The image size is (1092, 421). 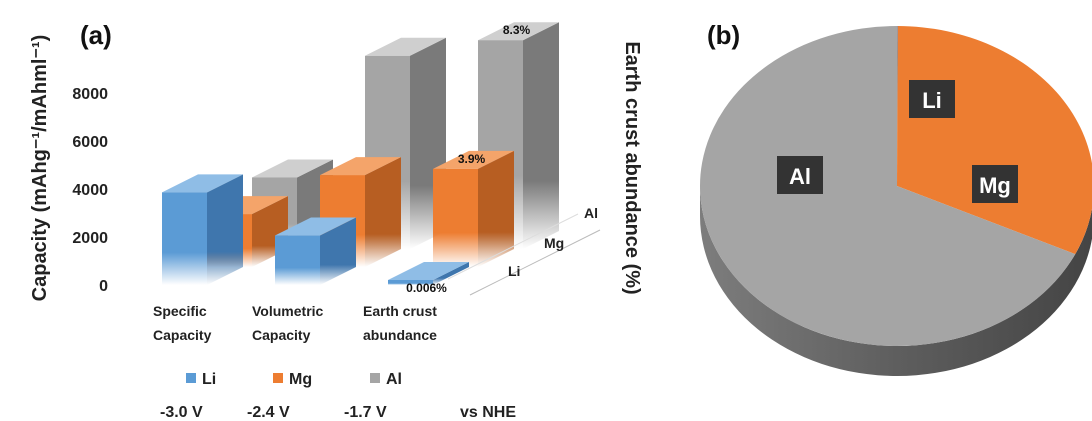 I want to click on voltage-suffix: vs NHE, so click(x=488, y=412).